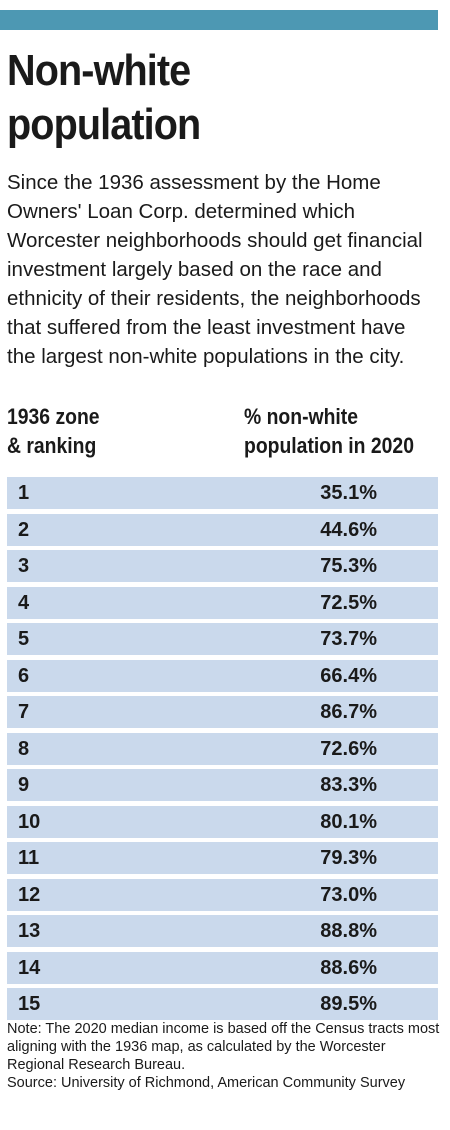  I want to click on table-row: 12 73.0%, so click(222, 894).